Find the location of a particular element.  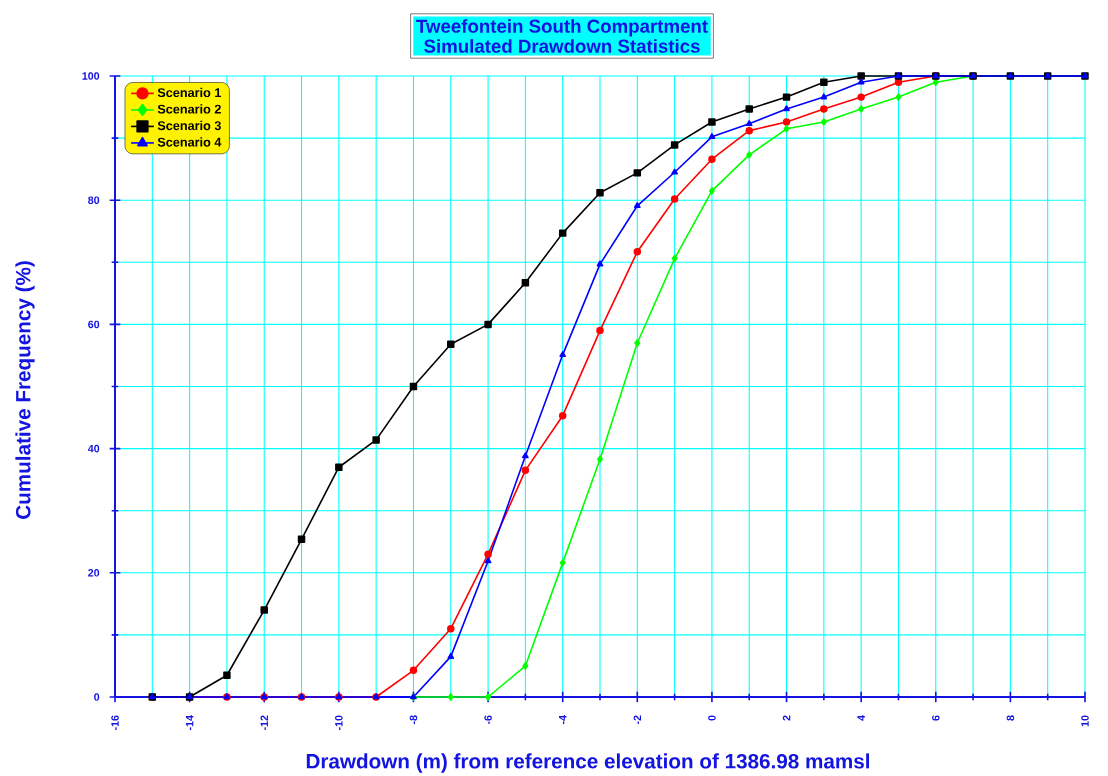

y-tick-label: 100 is located at coordinates (91, 76).